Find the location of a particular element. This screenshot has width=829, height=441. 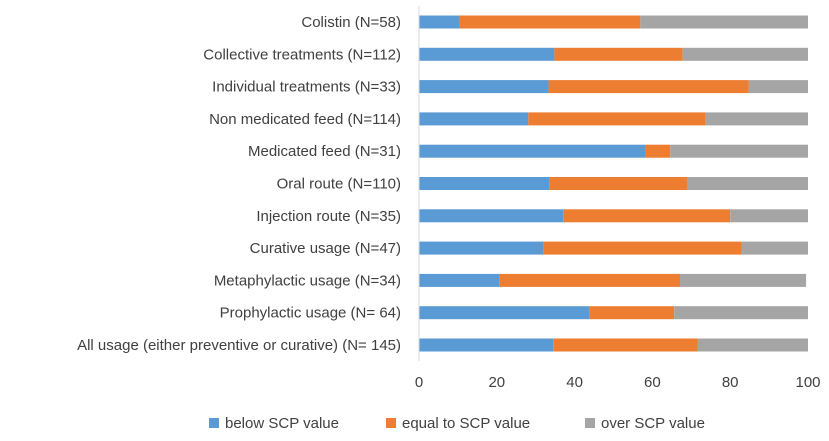

legend-label-2: over SCP value is located at coordinates (653, 423).